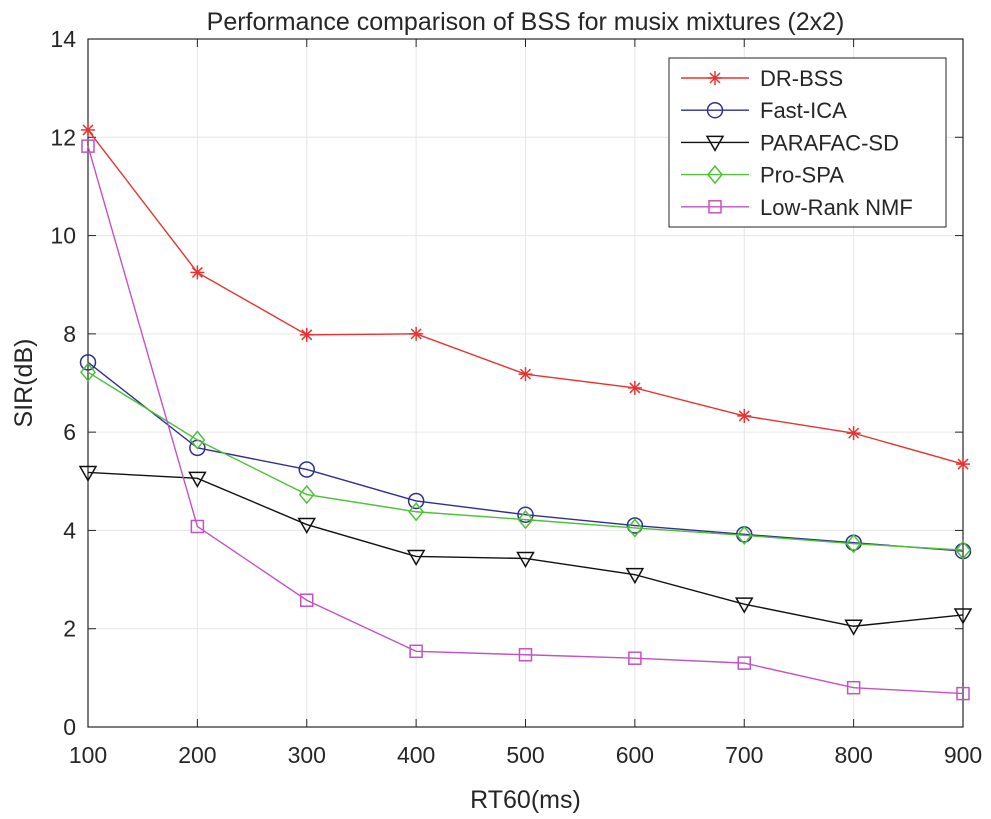 The image size is (991, 819). I want to click on y-tick-label: 0, so click(69, 727).